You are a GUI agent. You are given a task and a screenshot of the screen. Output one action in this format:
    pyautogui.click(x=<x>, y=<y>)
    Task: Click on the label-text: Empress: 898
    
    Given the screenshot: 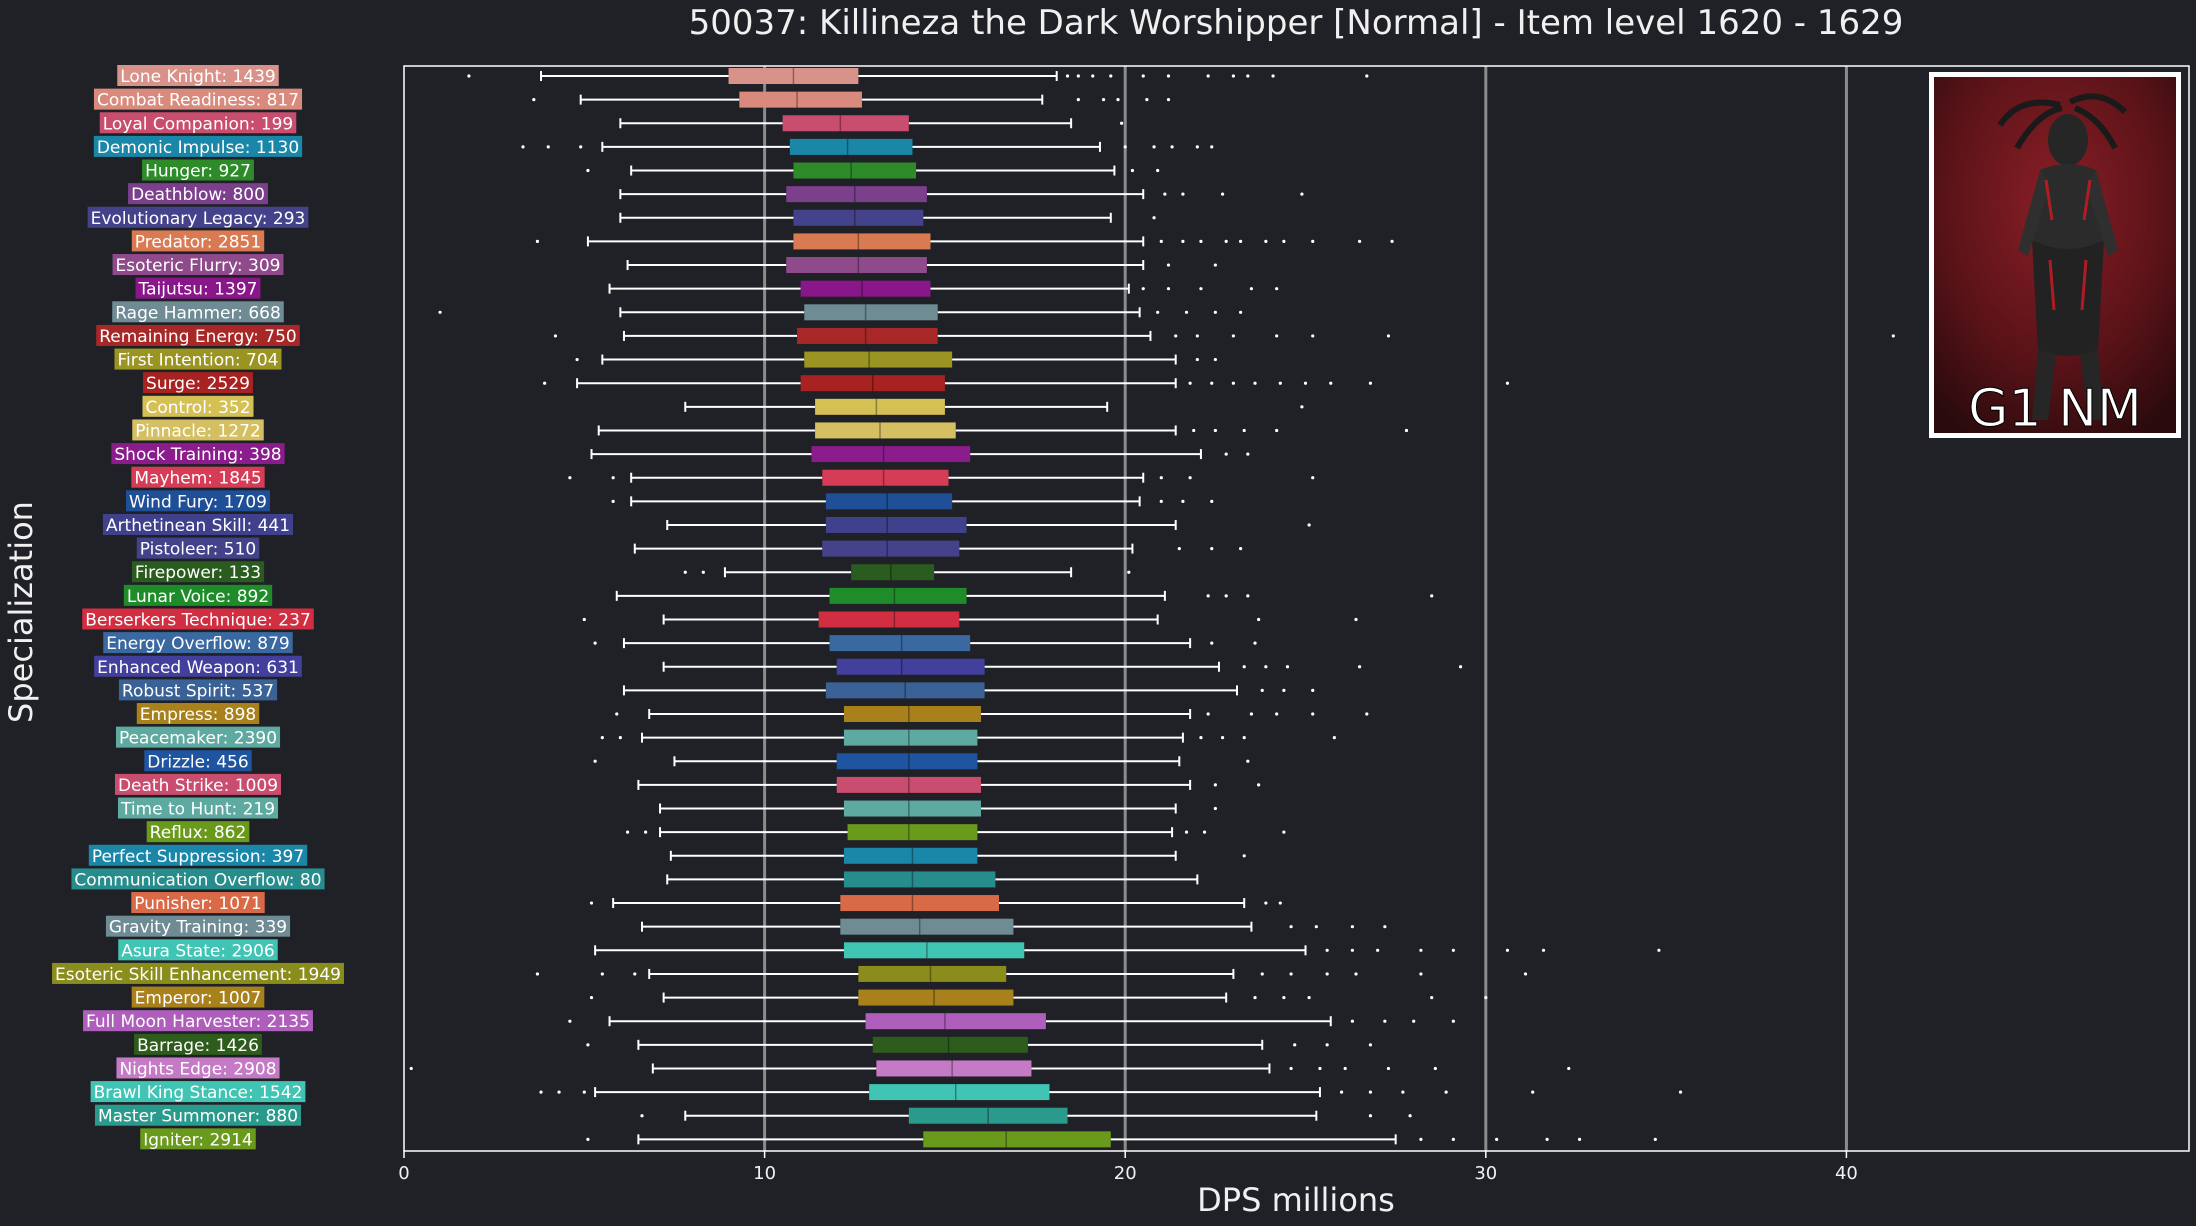 What is the action you would take?
    pyautogui.click(x=198, y=715)
    